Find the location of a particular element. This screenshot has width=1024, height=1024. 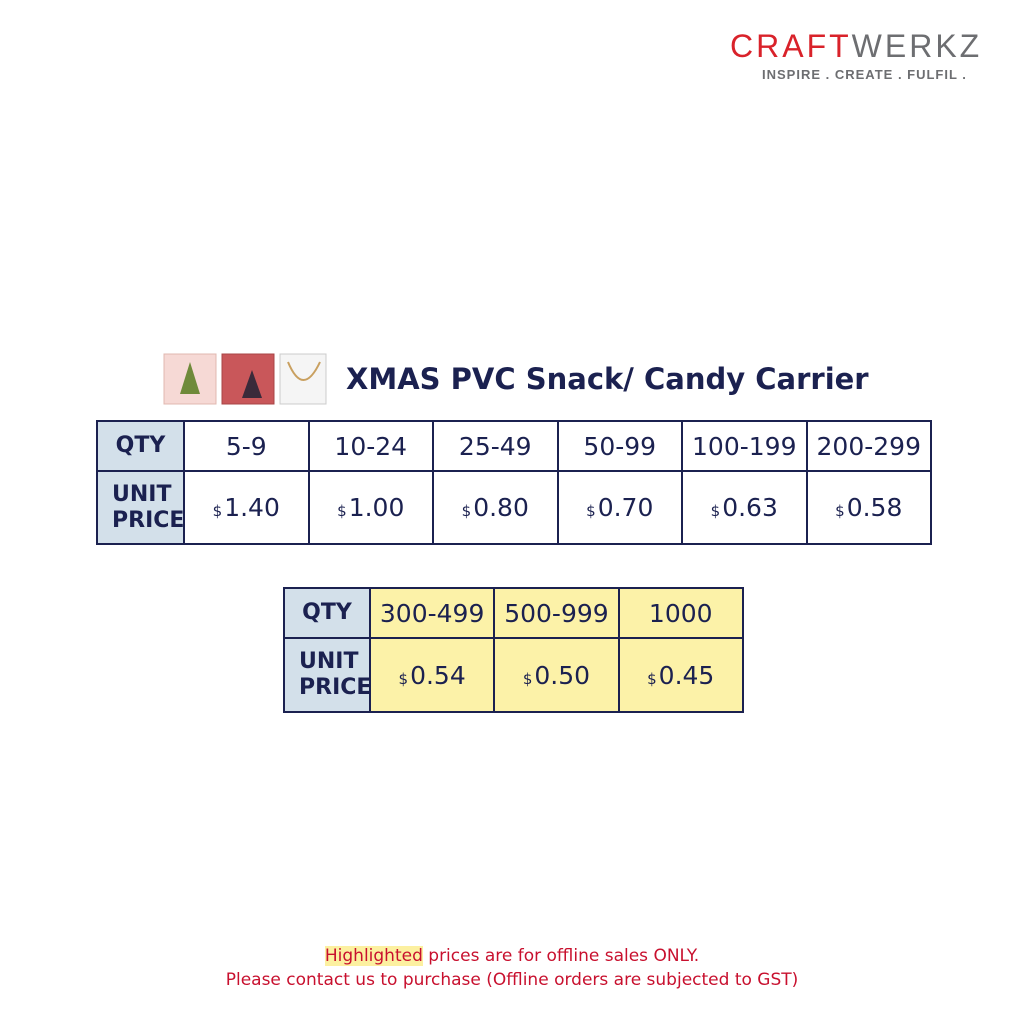

price: 0.63 is located at coordinates (750, 507).